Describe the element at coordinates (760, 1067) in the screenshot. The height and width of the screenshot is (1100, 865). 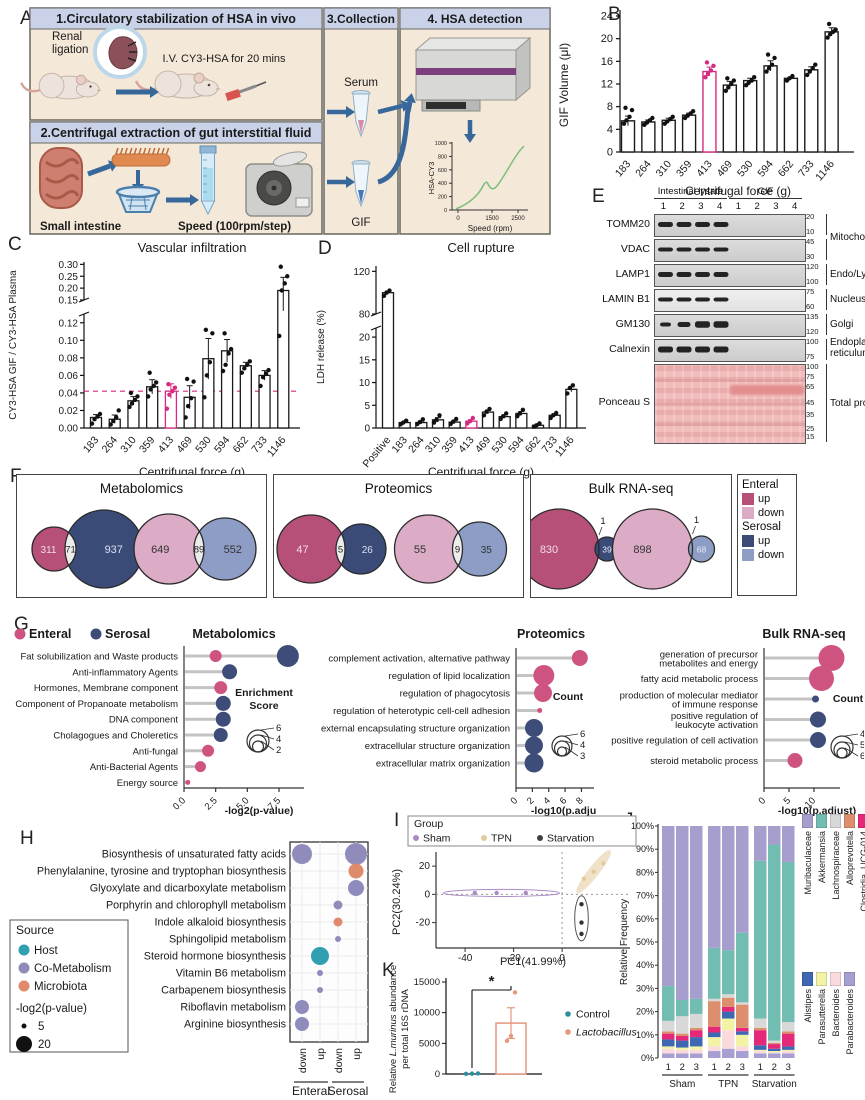
I see `bar-label: 1` at that location.